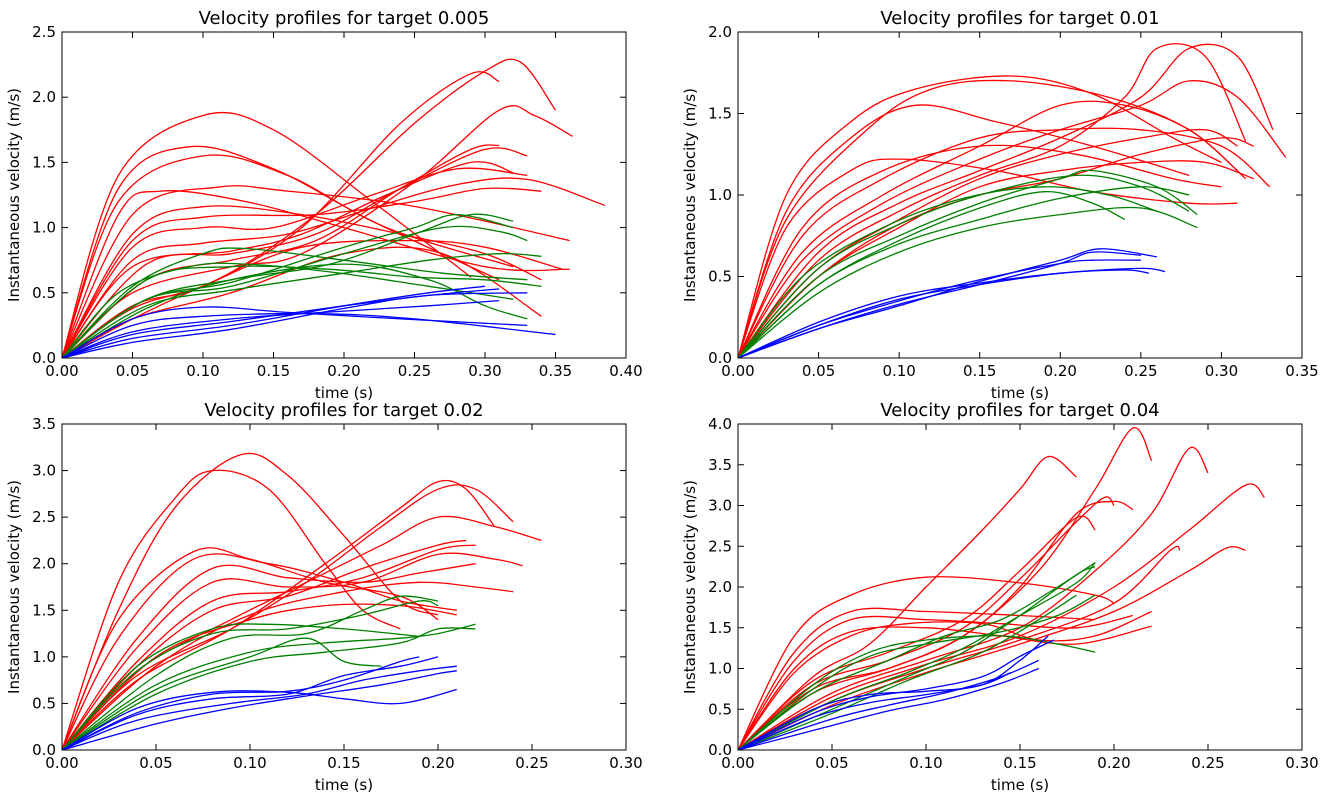 The image size is (1329, 804). What do you see at coordinates (720, 506) in the screenshot?
I see `y-tick-label: 3.0` at bounding box center [720, 506].